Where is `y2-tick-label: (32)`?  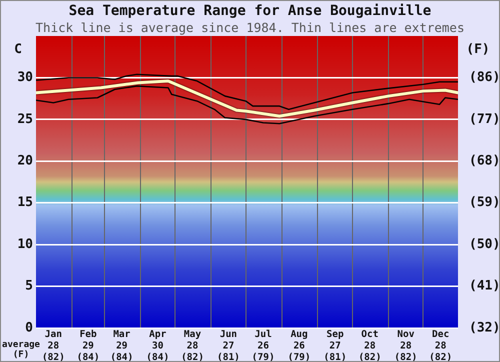 y2-tick-label: (32) is located at coordinates (484, 328).